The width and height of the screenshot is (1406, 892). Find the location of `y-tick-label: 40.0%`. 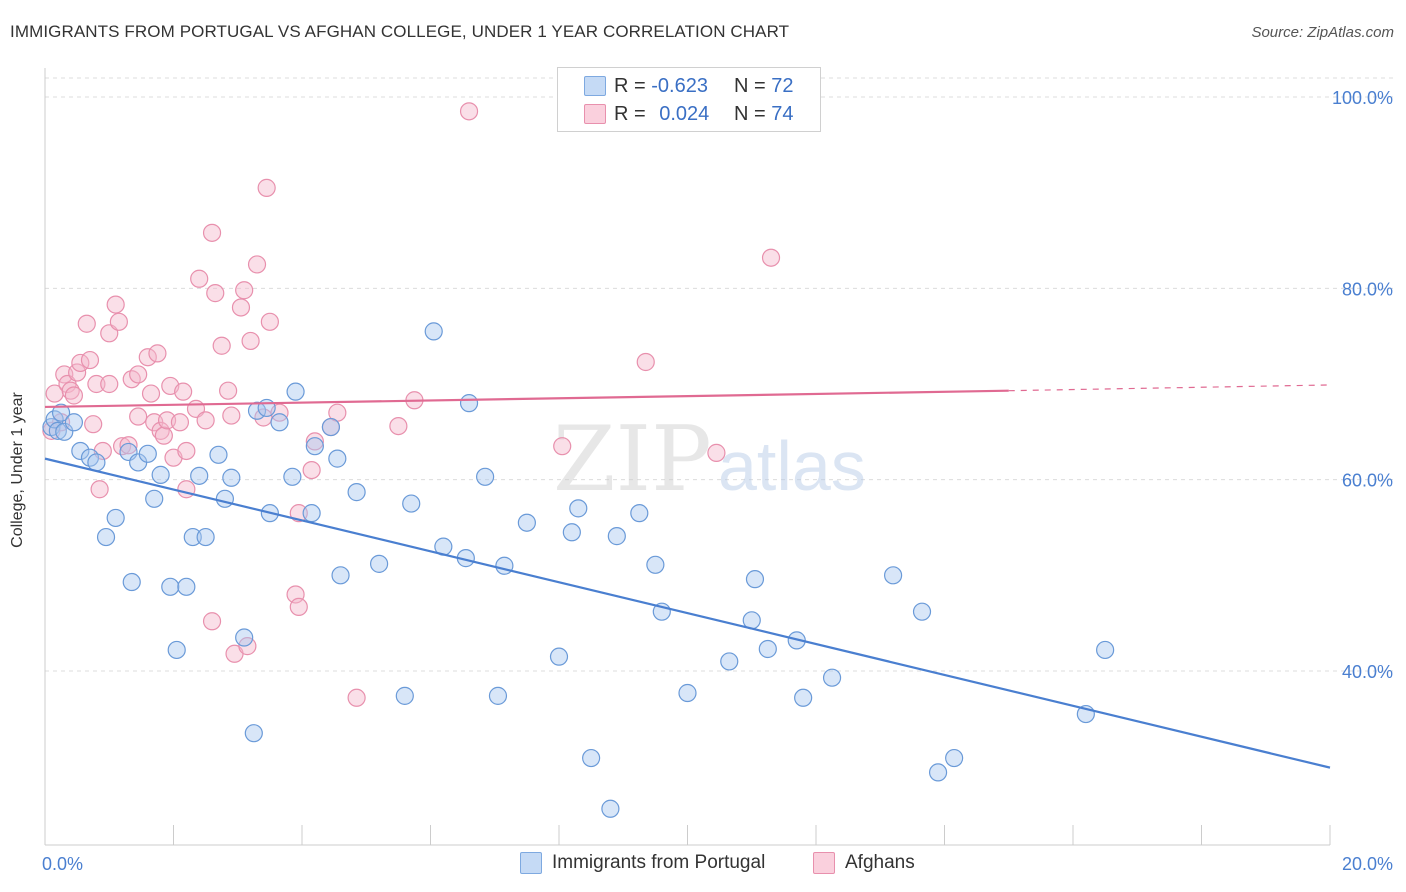

y-tick-label: 40.0% is located at coordinates (1367, 672).